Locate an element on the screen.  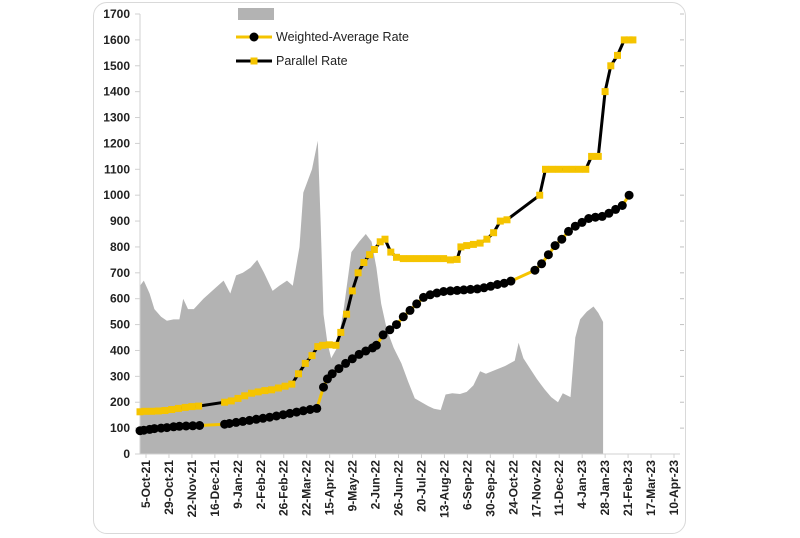
x-tick-label: 9-Jan-22 is located at coordinates (238, 484).